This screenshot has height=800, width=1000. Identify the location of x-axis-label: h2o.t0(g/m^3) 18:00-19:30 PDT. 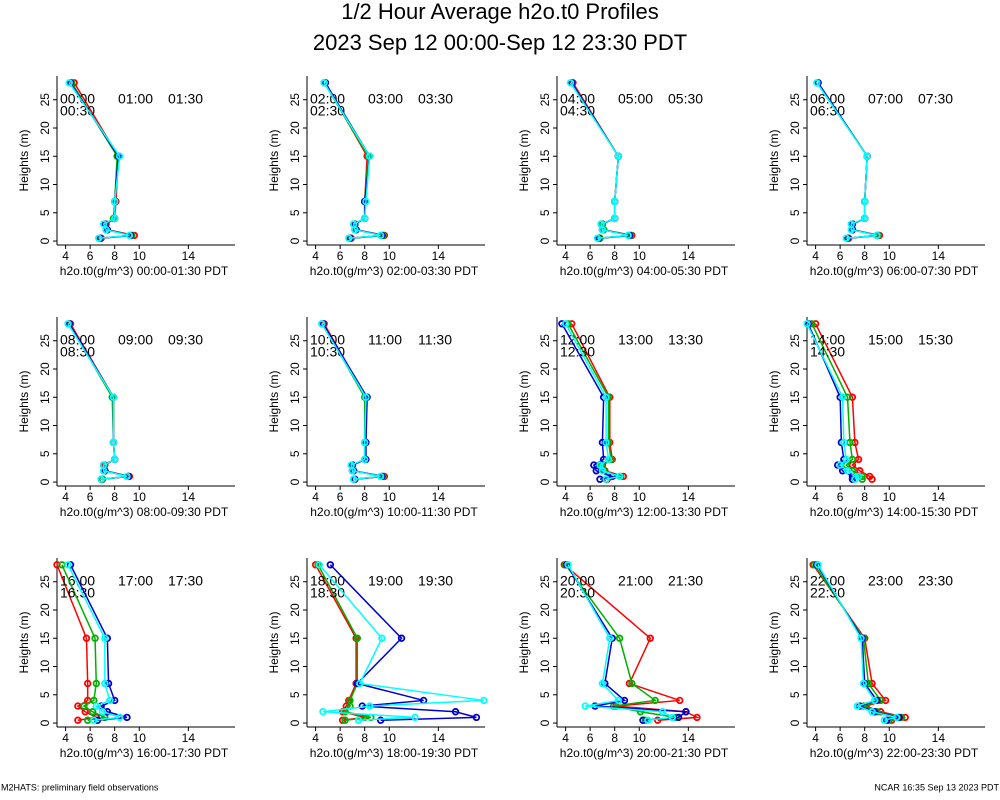
(394, 753).